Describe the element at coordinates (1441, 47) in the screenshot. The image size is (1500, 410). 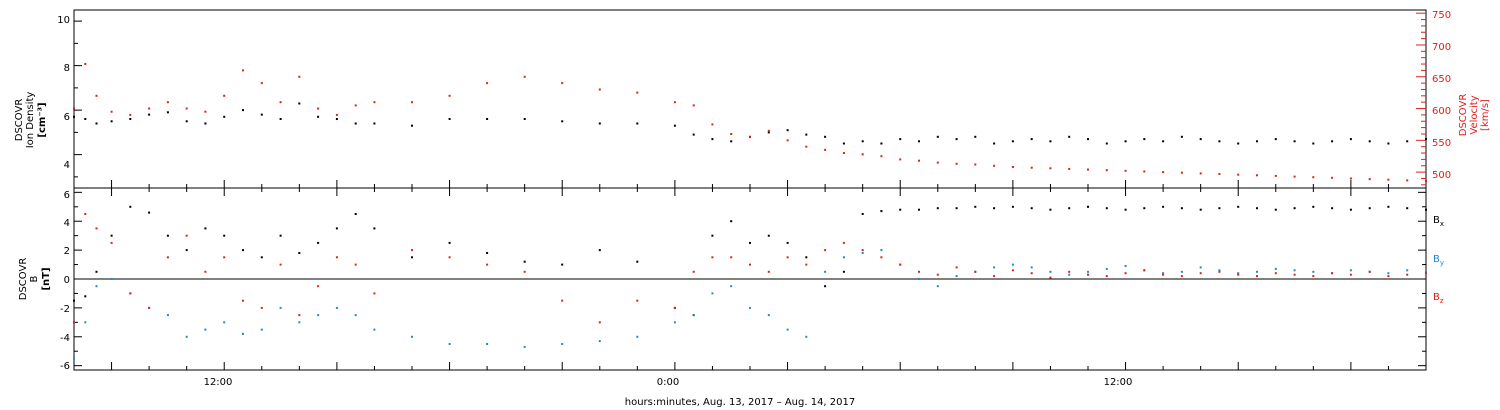
I see `top-right-tick-4: 700` at that location.